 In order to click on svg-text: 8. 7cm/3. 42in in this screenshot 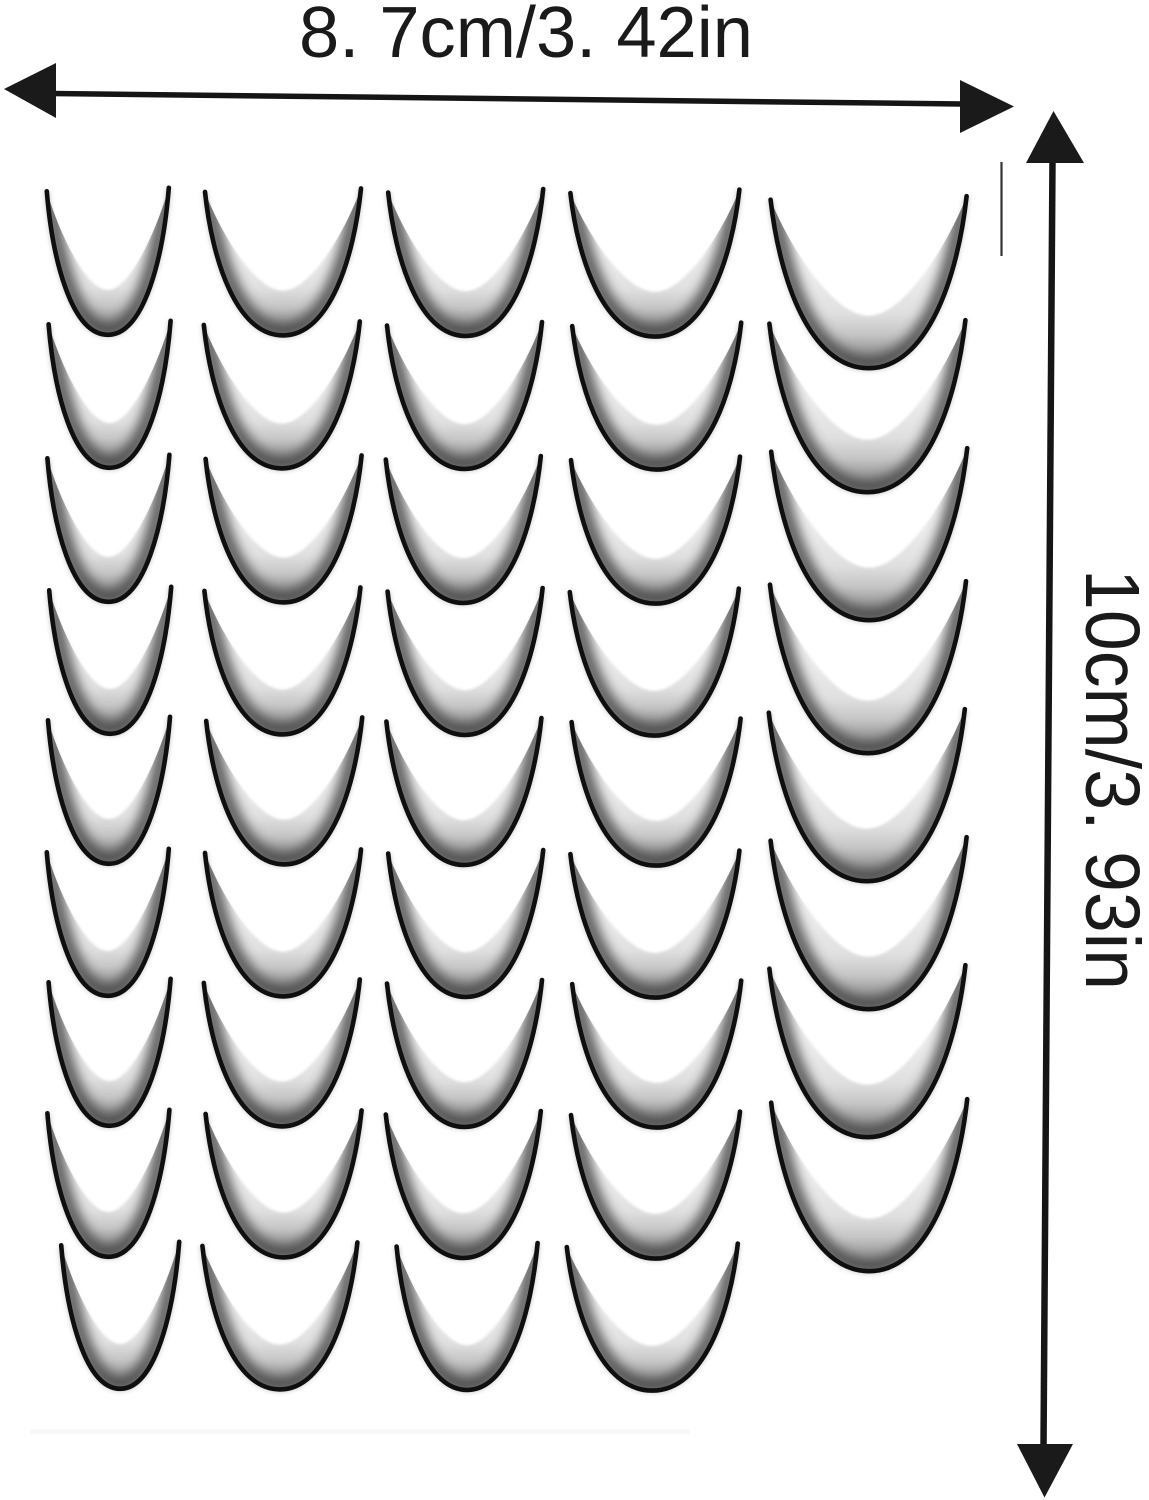, I will do `click(526, 36)`.